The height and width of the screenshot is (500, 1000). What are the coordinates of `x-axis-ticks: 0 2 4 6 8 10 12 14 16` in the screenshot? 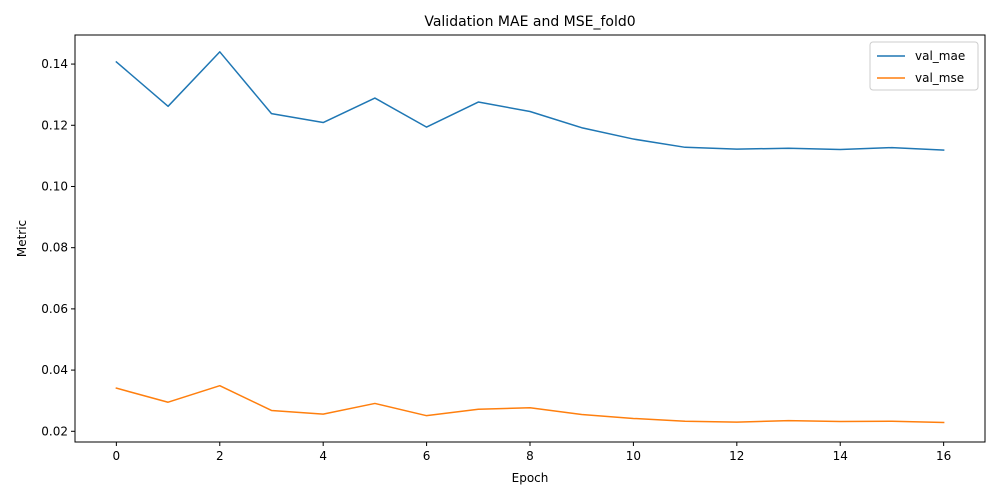 It's located at (532, 452).